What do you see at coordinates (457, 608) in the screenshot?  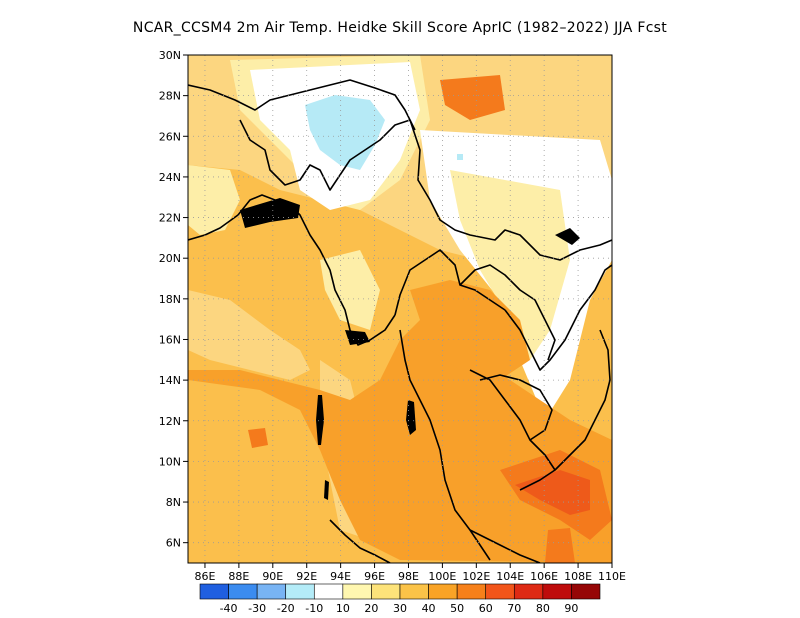 I see `colorbar-label: 50` at bounding box center [457, 608].